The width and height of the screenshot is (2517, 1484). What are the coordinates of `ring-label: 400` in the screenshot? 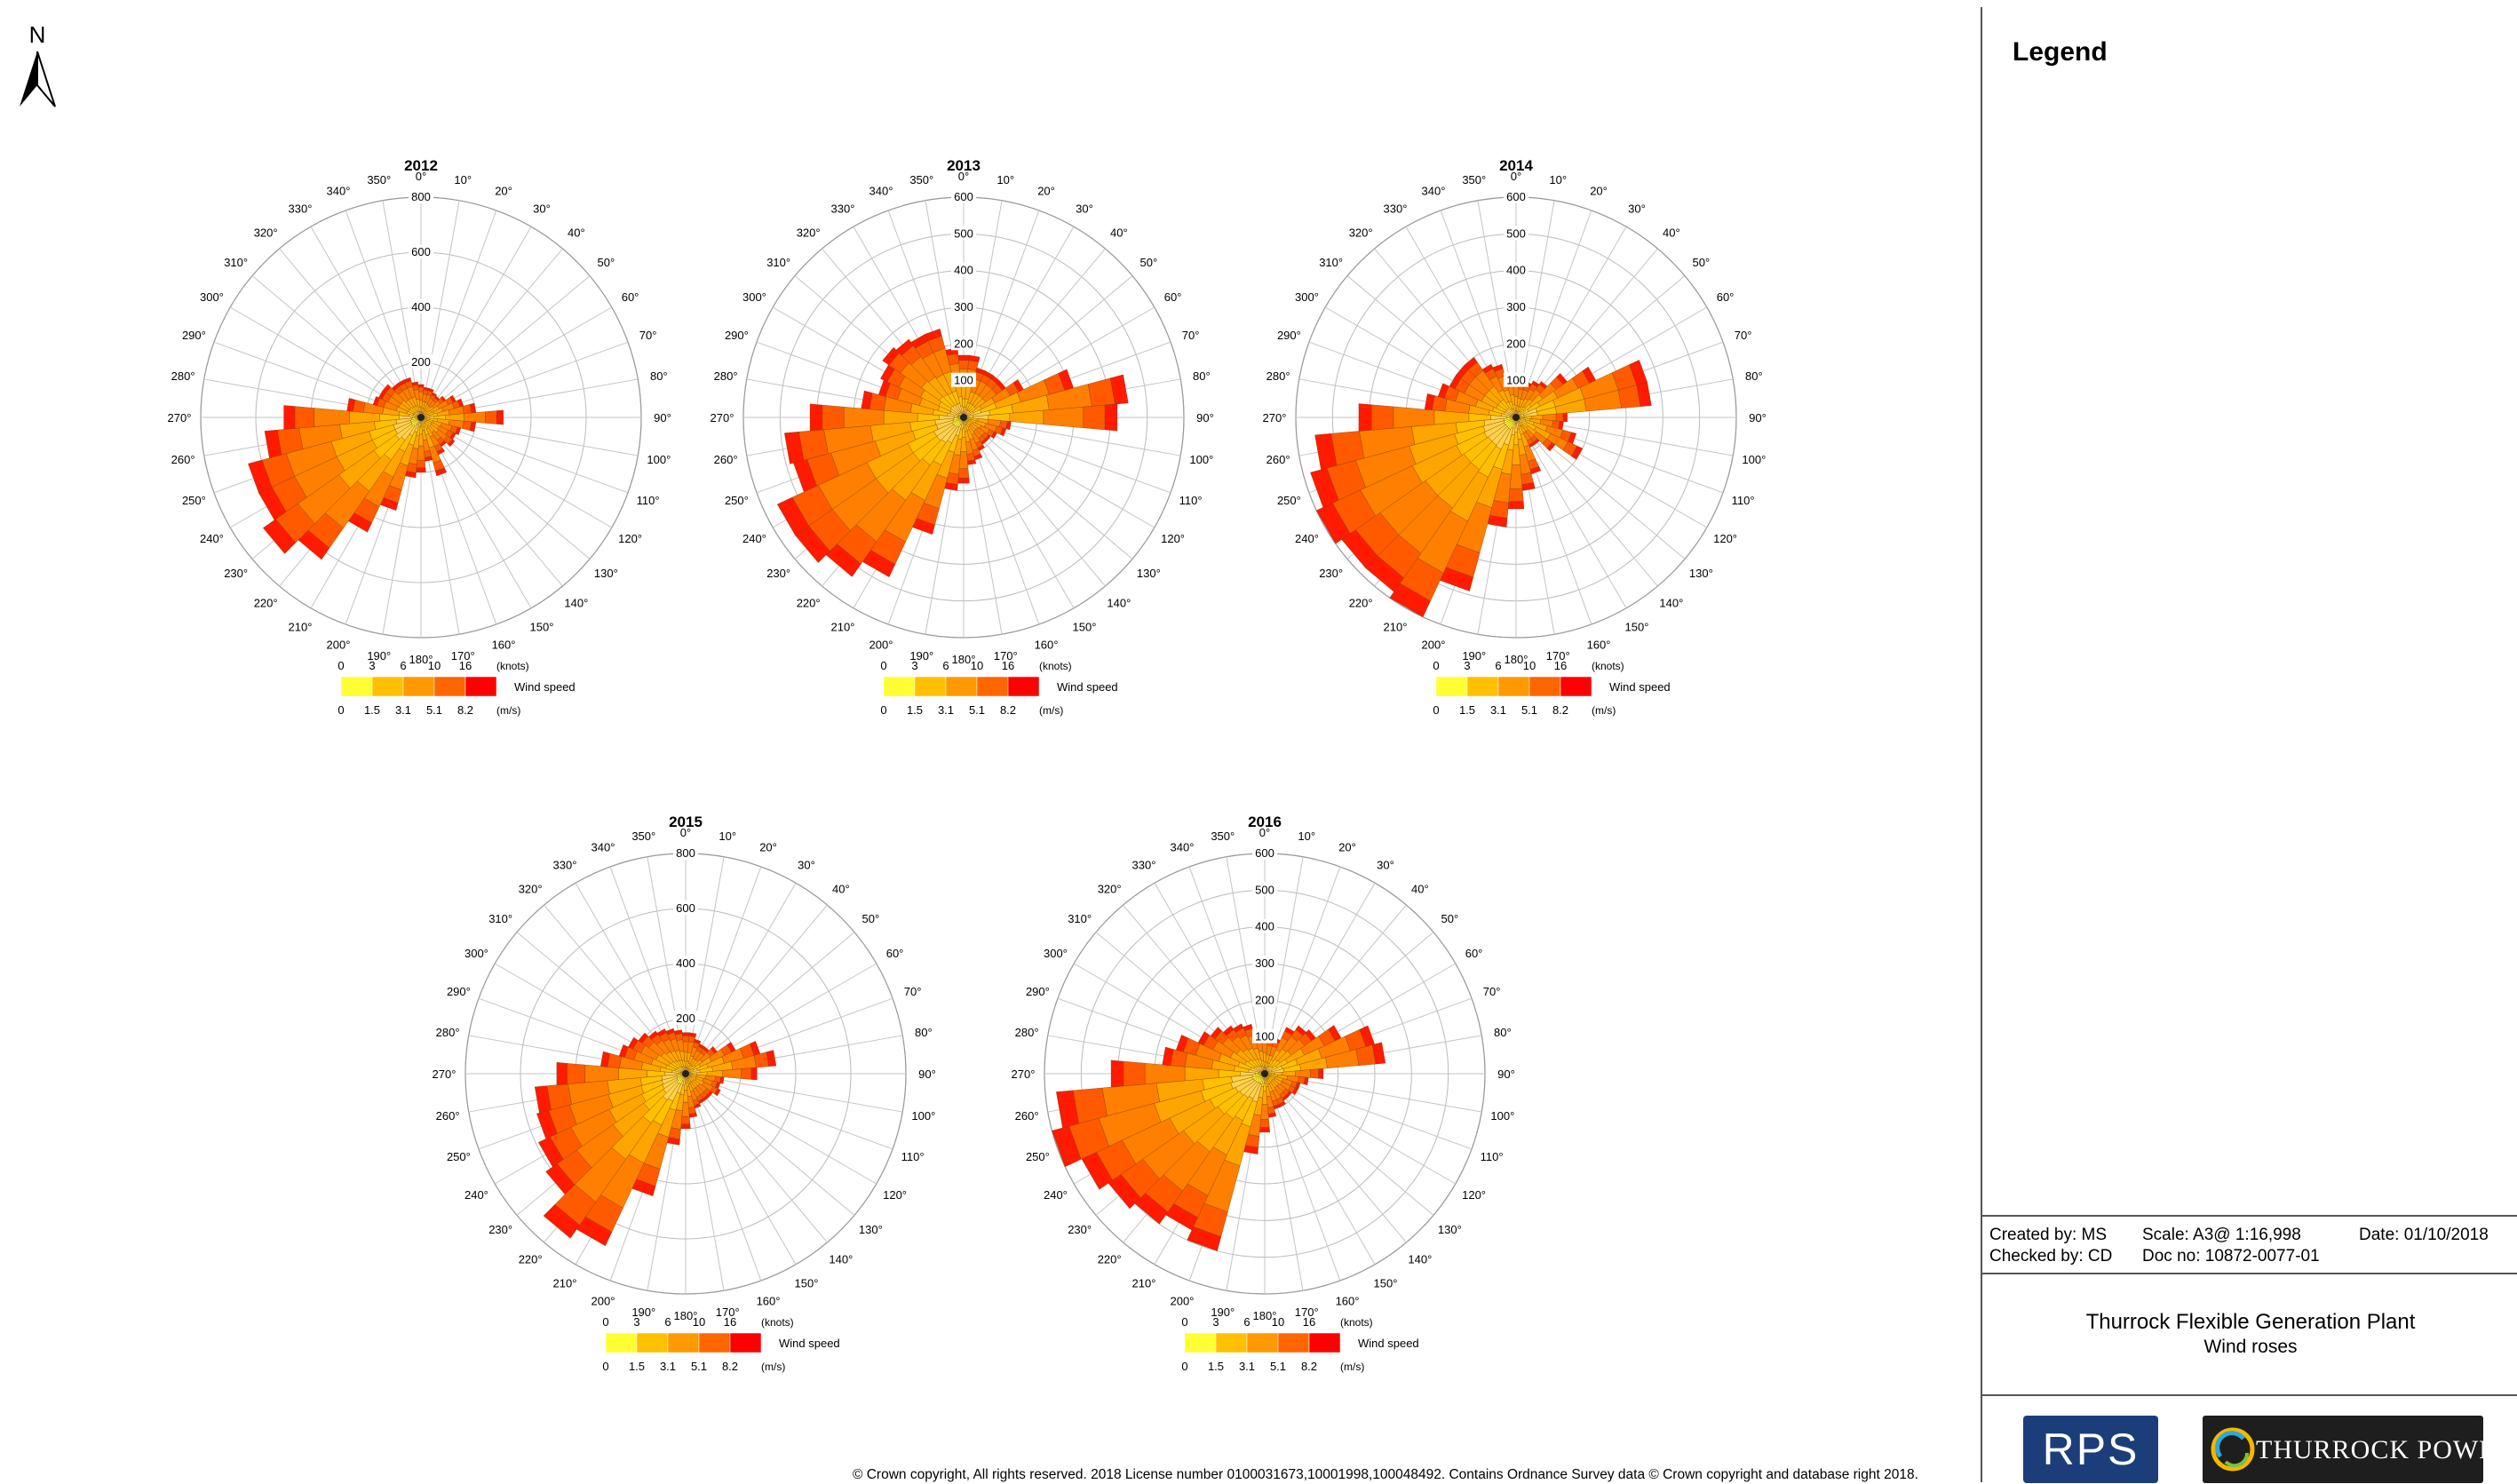 It's located at (1516, 270).